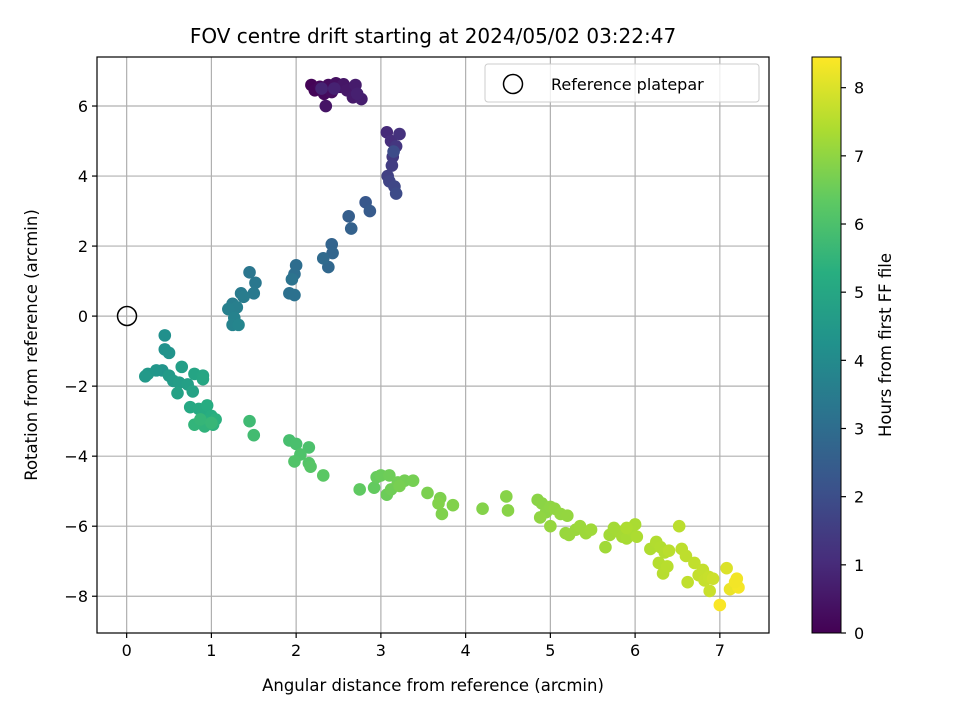 Image resolution: width=960 pixels, height=720 pixels. What do you see at coordinates (859, 565) in the screenshot?
I see `colorbar-tick-label: 1` at bounding box center [859, 565].